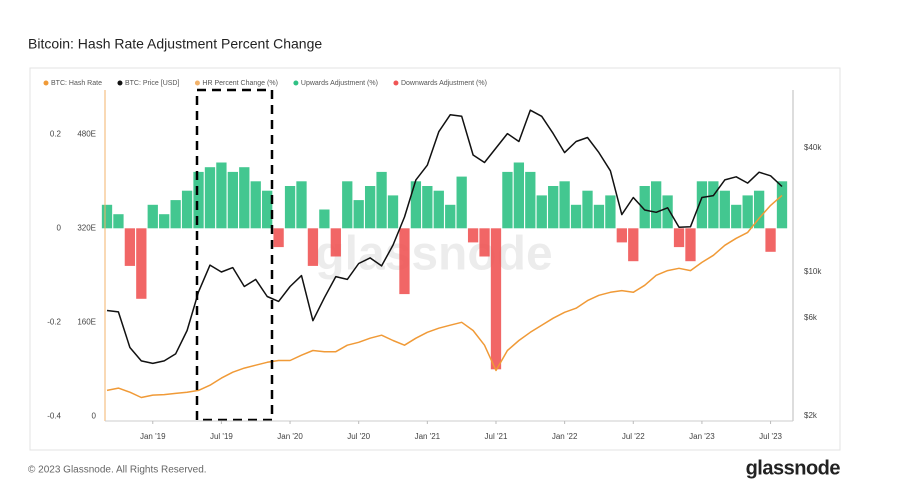 This screenshot has height=503, width=902. What do you see at coordinates (339, 83) in the screenshot?
I see `legend-label: Upwards Adjustment (%)` at bounding box center [339, 83].